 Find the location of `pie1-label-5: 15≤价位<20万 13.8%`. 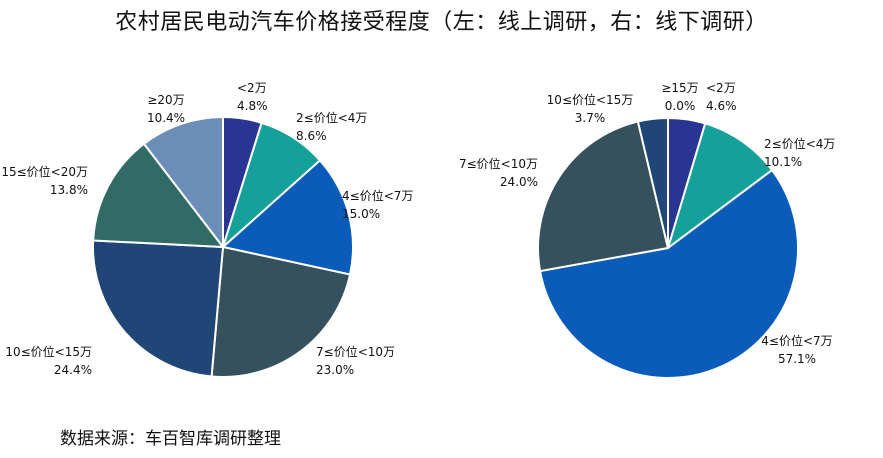

pie1-label-5: 15≤价位<20万 13.8% is located at coordinates (44, 180).